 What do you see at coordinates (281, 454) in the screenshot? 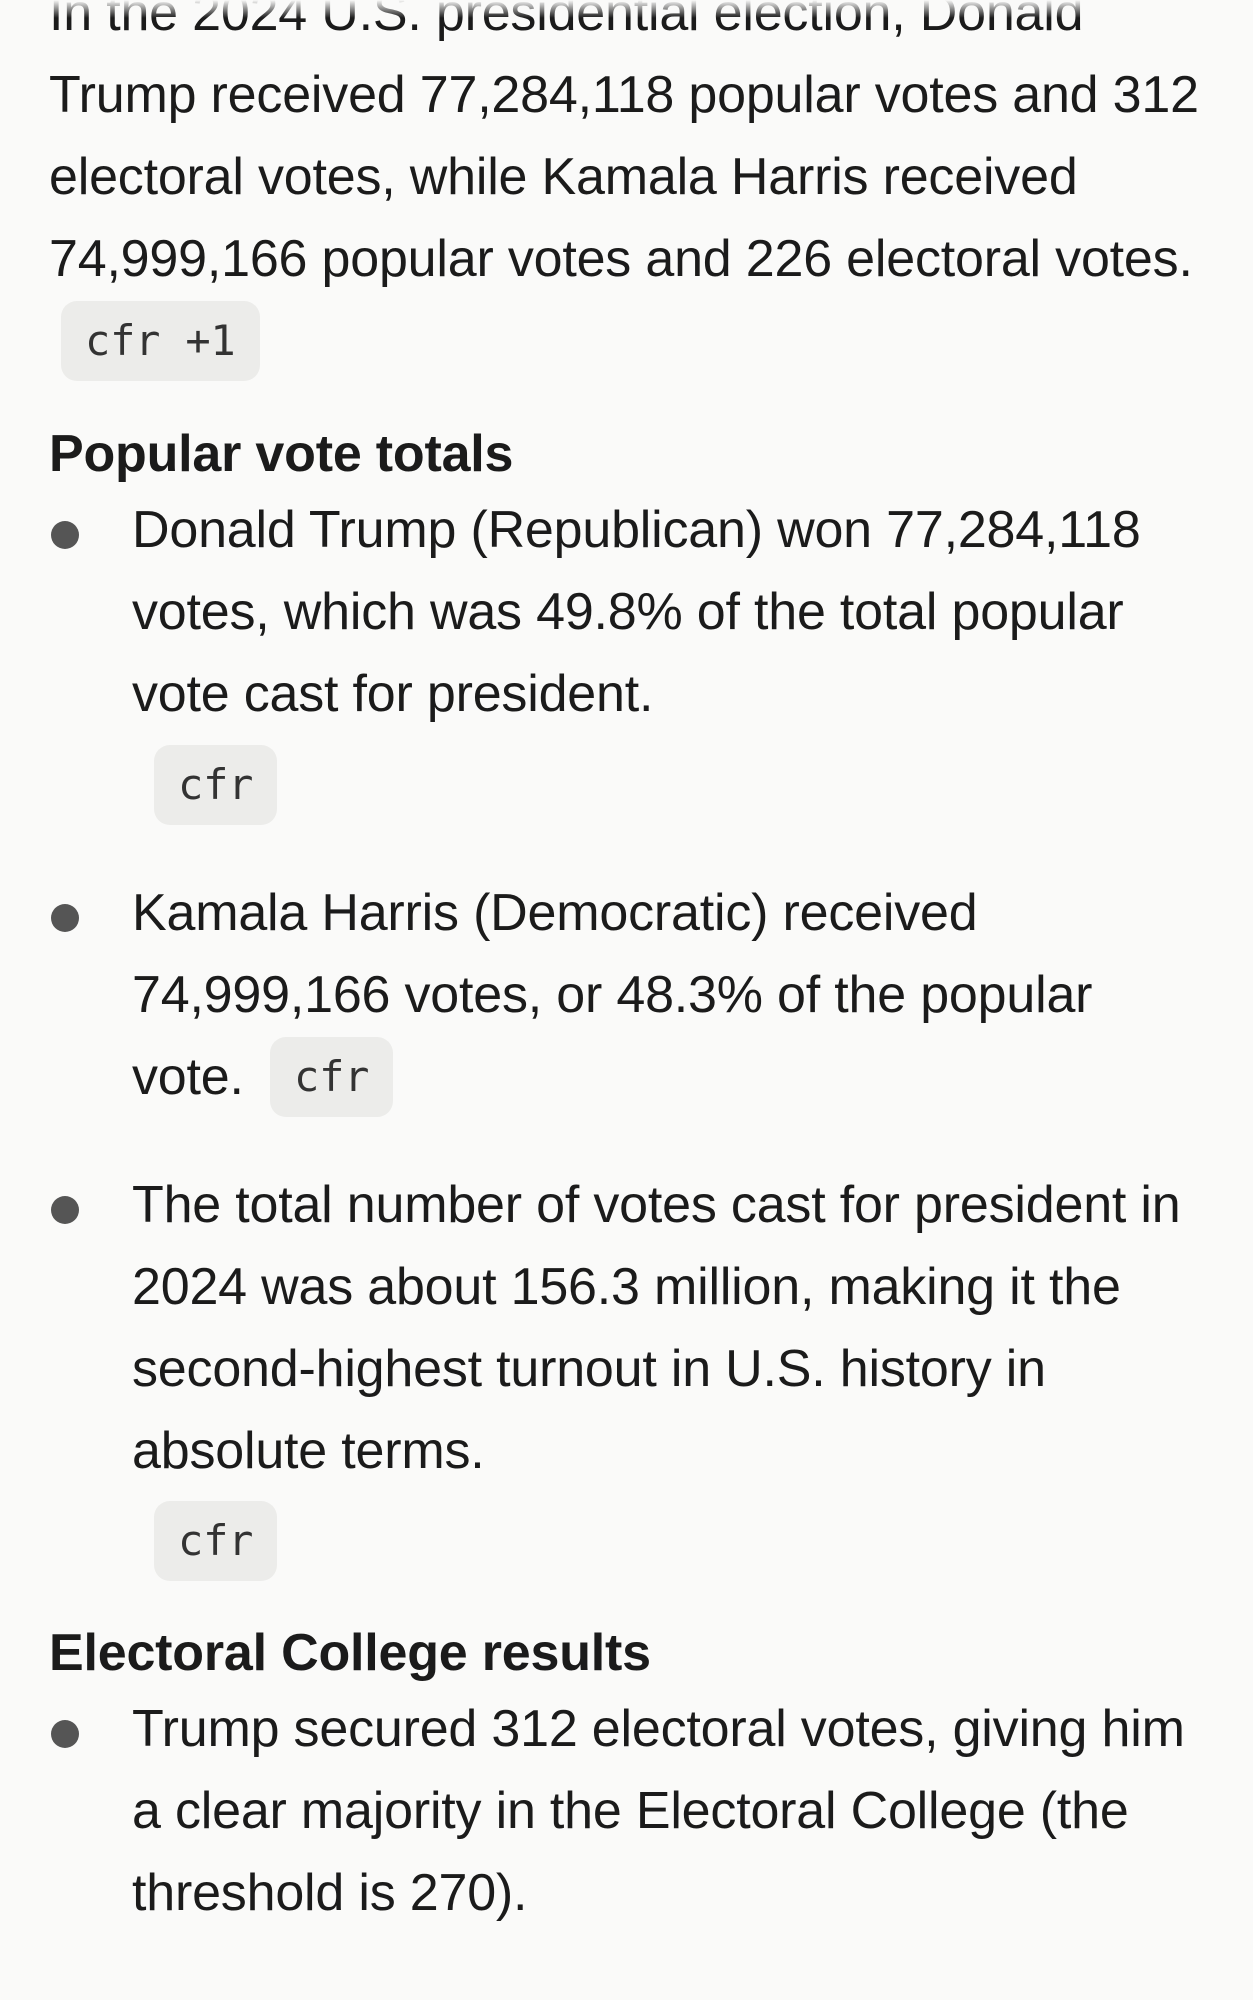
I see `section-heading-popular-vote: Popular vote totals` at bounding box center [281, 454].